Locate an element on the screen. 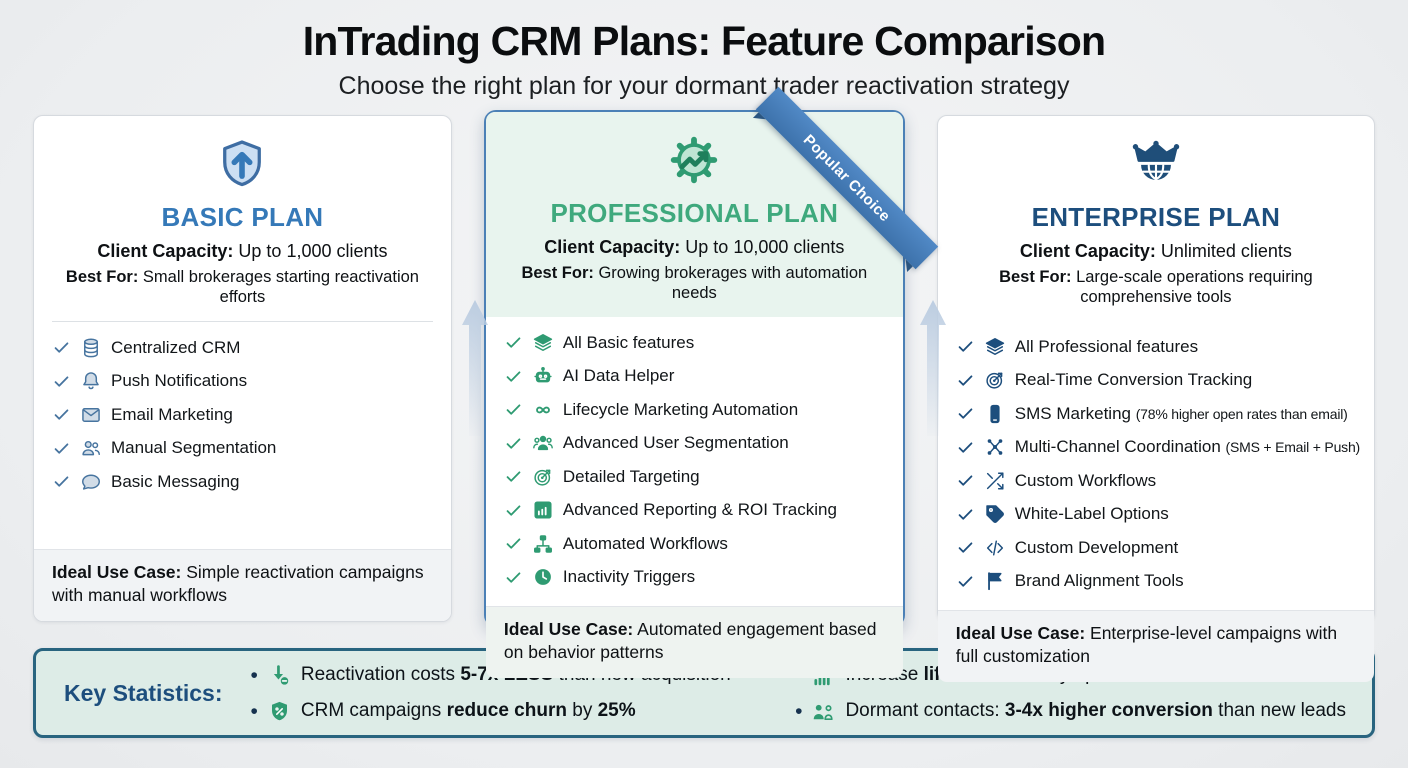 This screenshot has height=768, width=1408. feature-item: Basic Messaging is located at coordinates (244, 482).